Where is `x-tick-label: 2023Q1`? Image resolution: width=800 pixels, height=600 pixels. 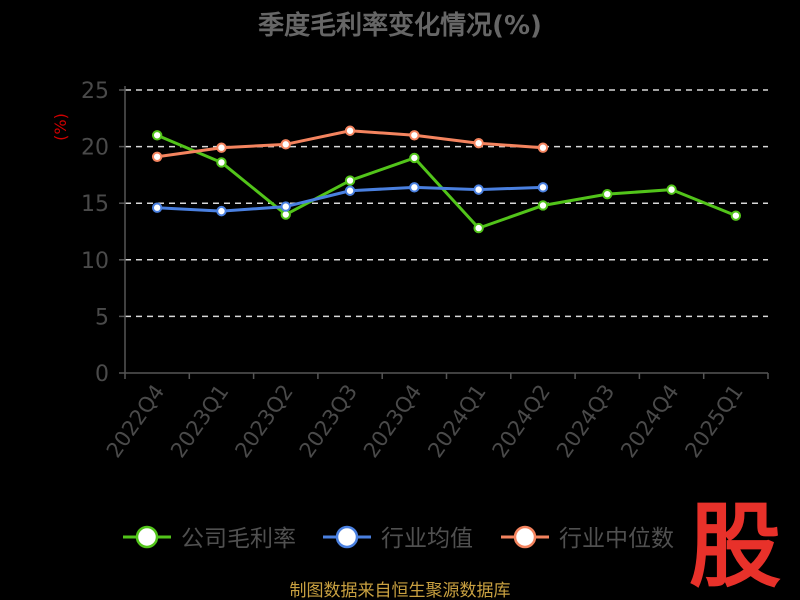
x-tick-label: 2023Q1 is located at coordinates (199, 421).